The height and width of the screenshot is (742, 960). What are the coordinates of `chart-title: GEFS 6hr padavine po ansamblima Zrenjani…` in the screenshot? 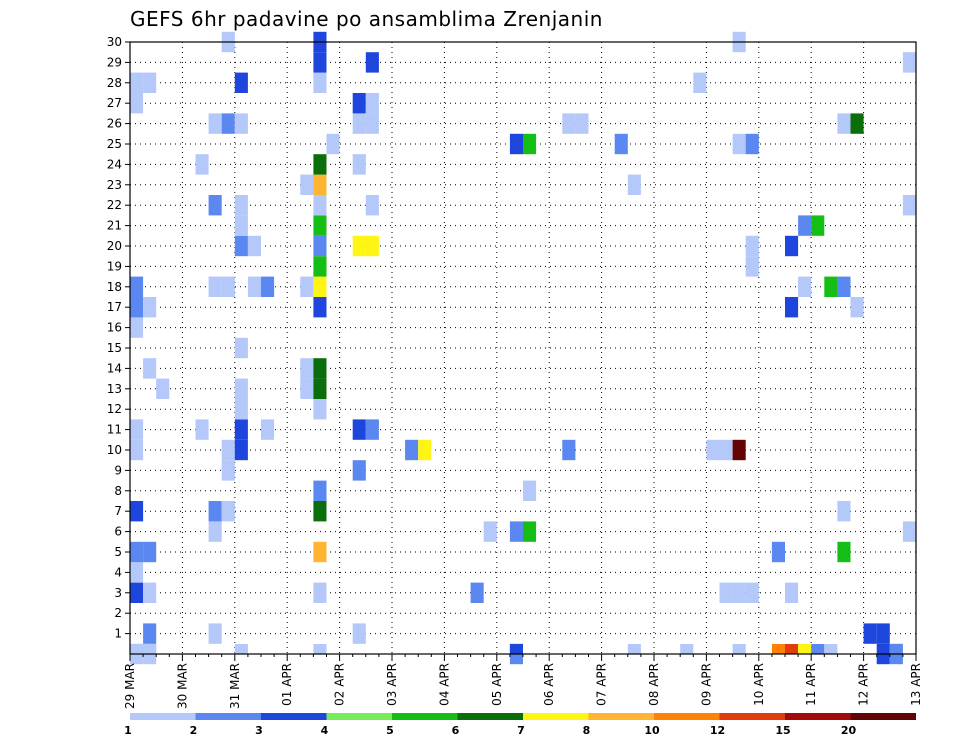 It's located at (366, 19).